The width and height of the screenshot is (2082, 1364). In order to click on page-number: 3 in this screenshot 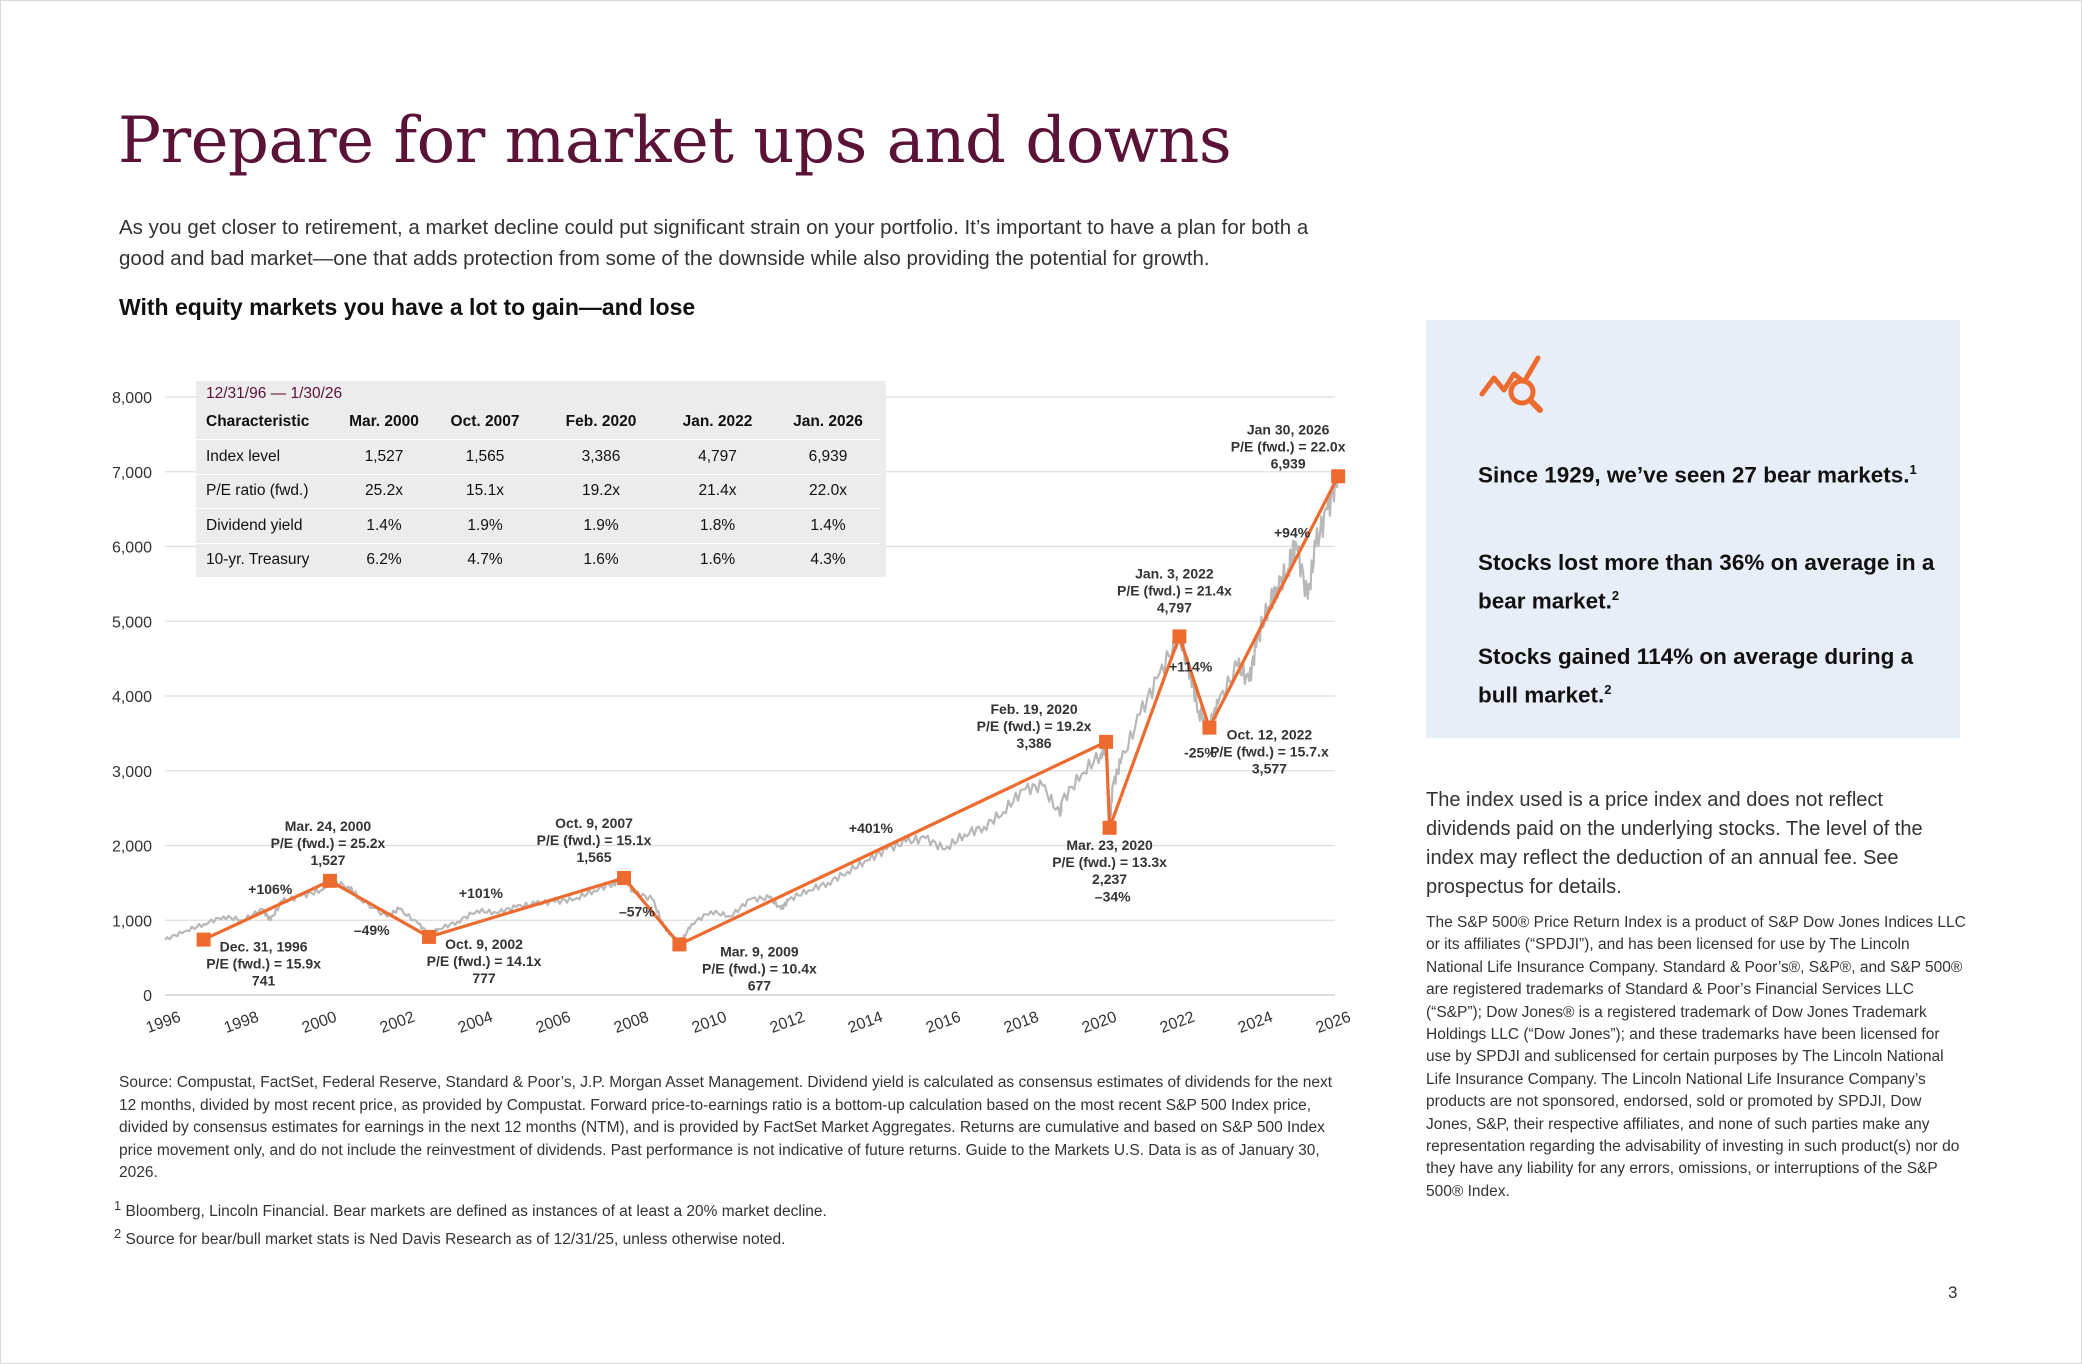, I will do `click(1953, 1292)`.